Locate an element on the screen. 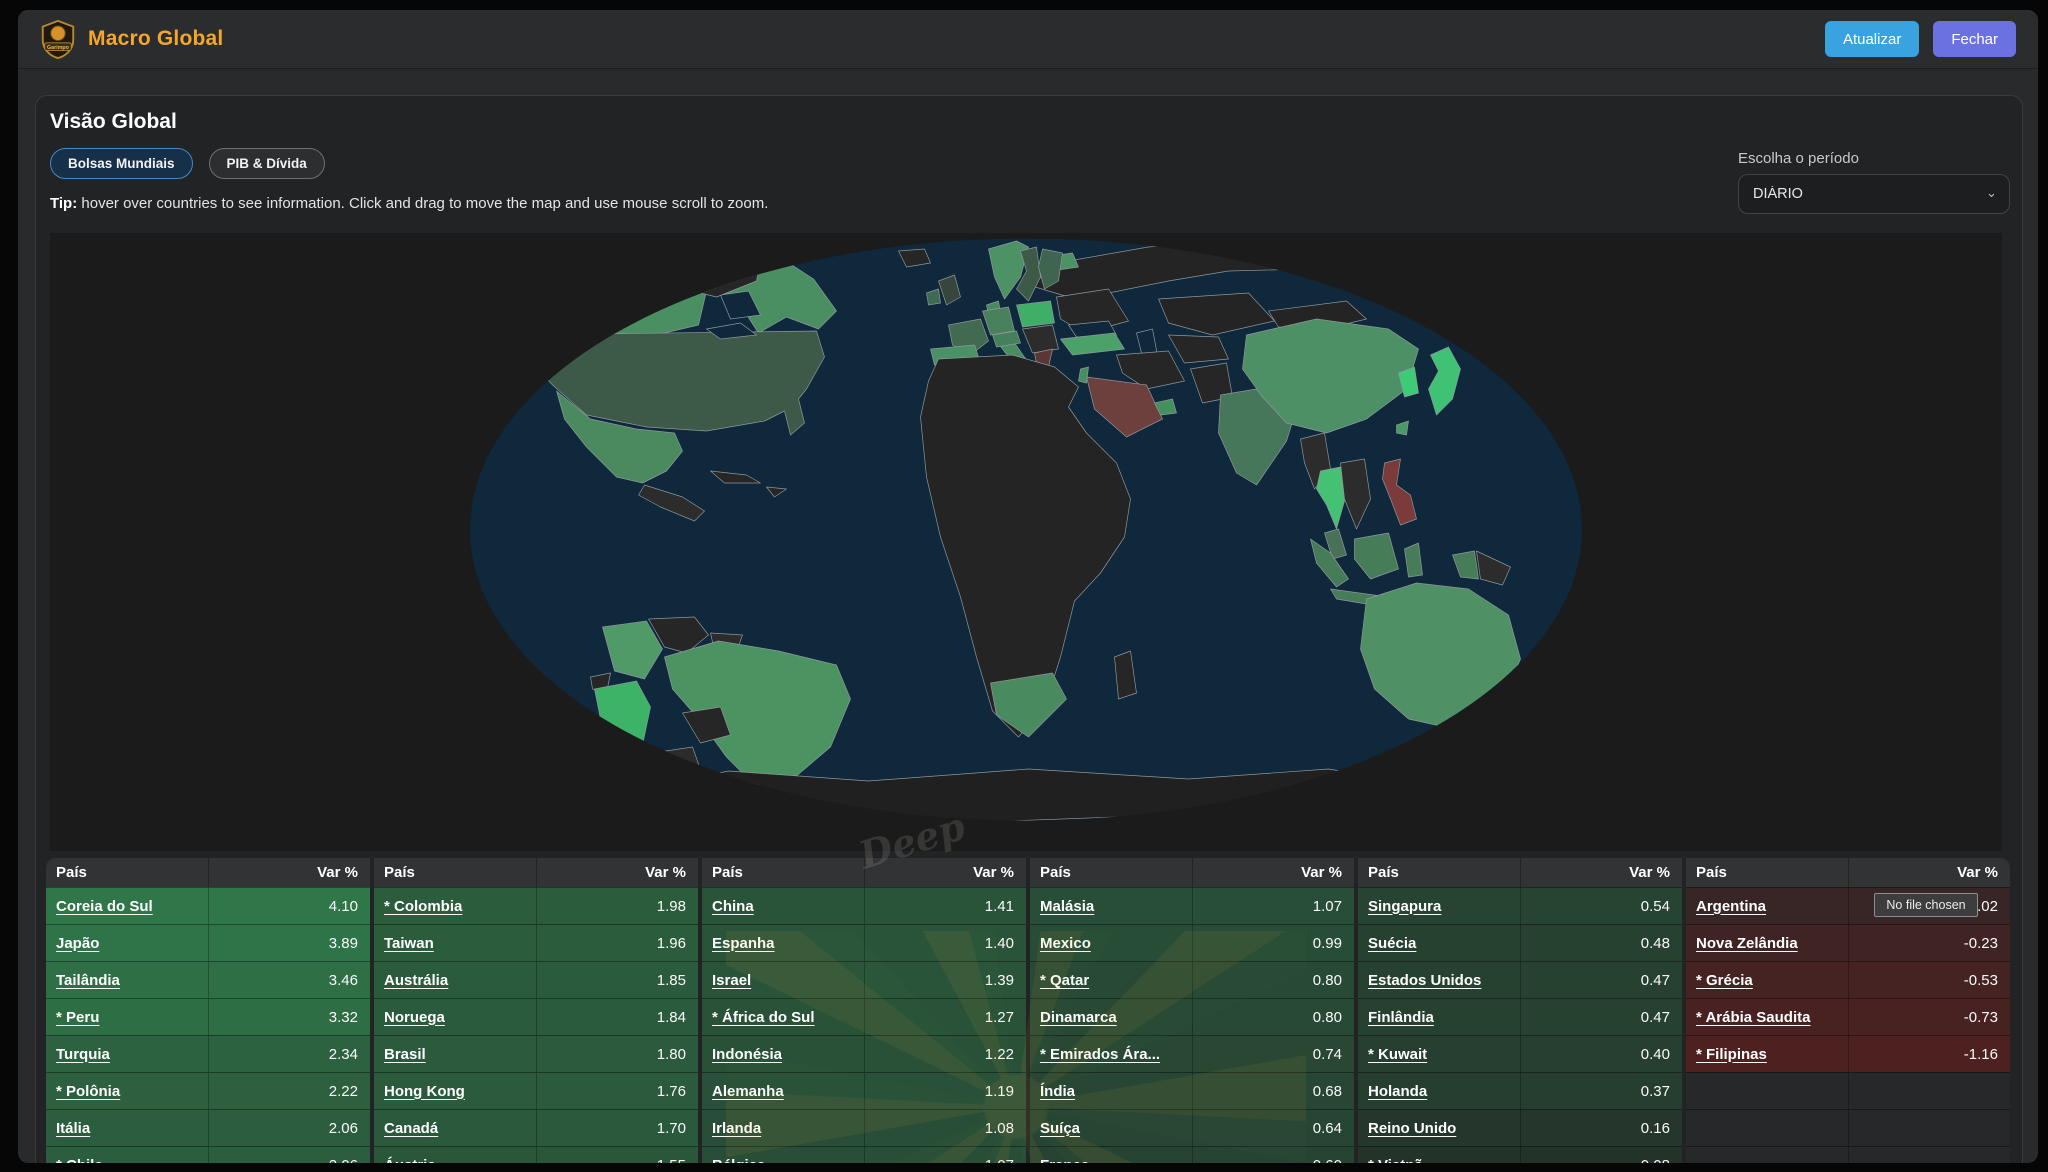  var-cell: 1.39 is located at coordinates (945, 980).